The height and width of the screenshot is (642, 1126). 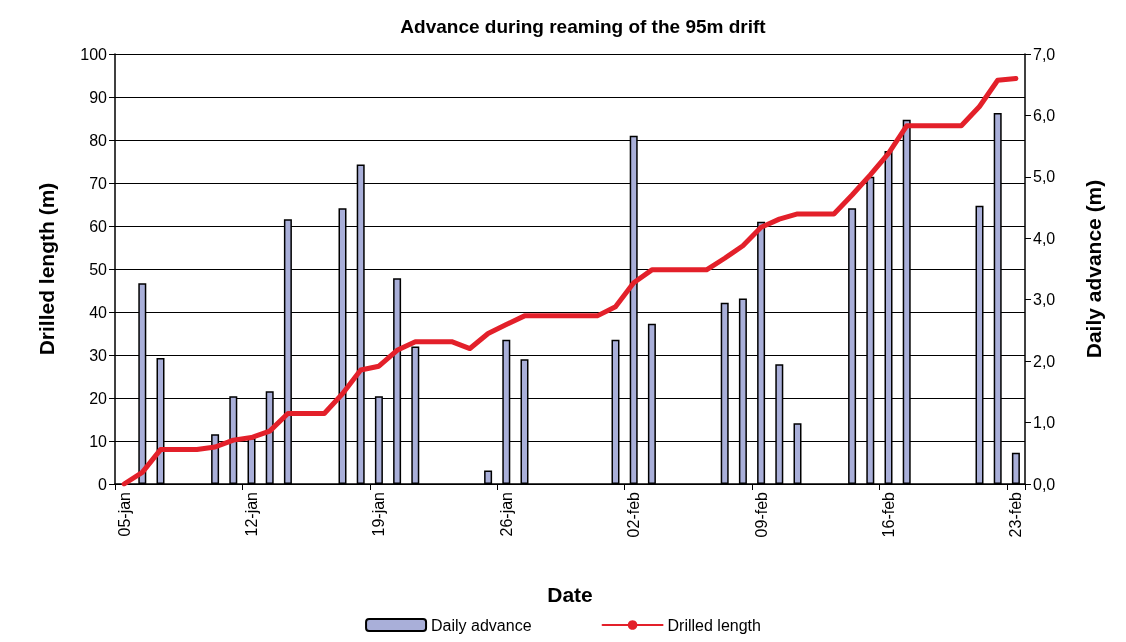 What do you see at coordinates (46, 269) in the screenshot?
I see `y-axis-title: Drilled length (m)` at bounding box center [46, 269].